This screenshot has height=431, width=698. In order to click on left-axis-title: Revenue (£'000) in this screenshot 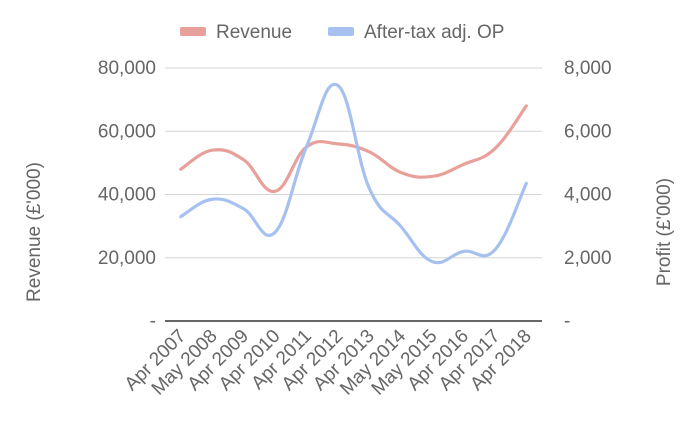, I will do `click(34, 232)`.